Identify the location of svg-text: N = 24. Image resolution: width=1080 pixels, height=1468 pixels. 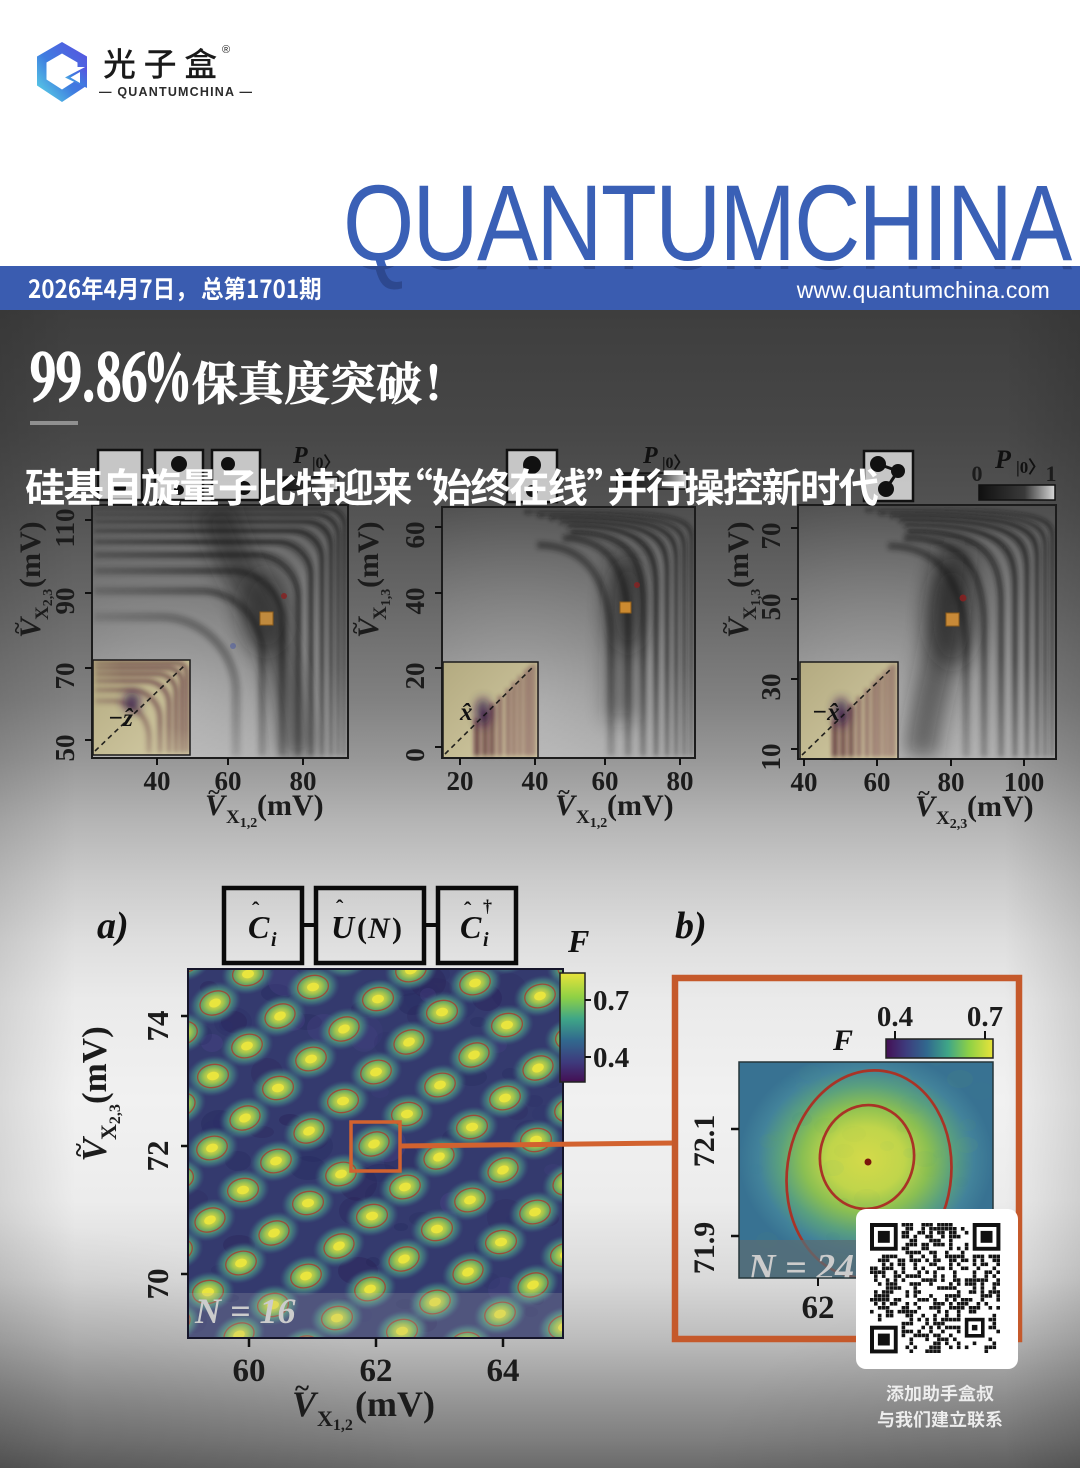
(800, 1268).